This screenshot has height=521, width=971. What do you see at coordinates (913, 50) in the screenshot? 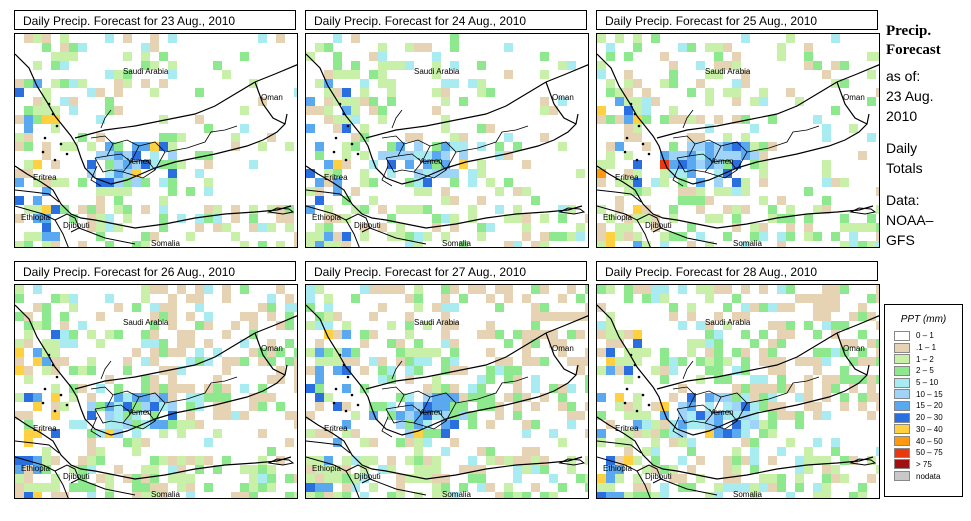
I see `side-title-line2: Forecast` at bounding box center [913, 50].